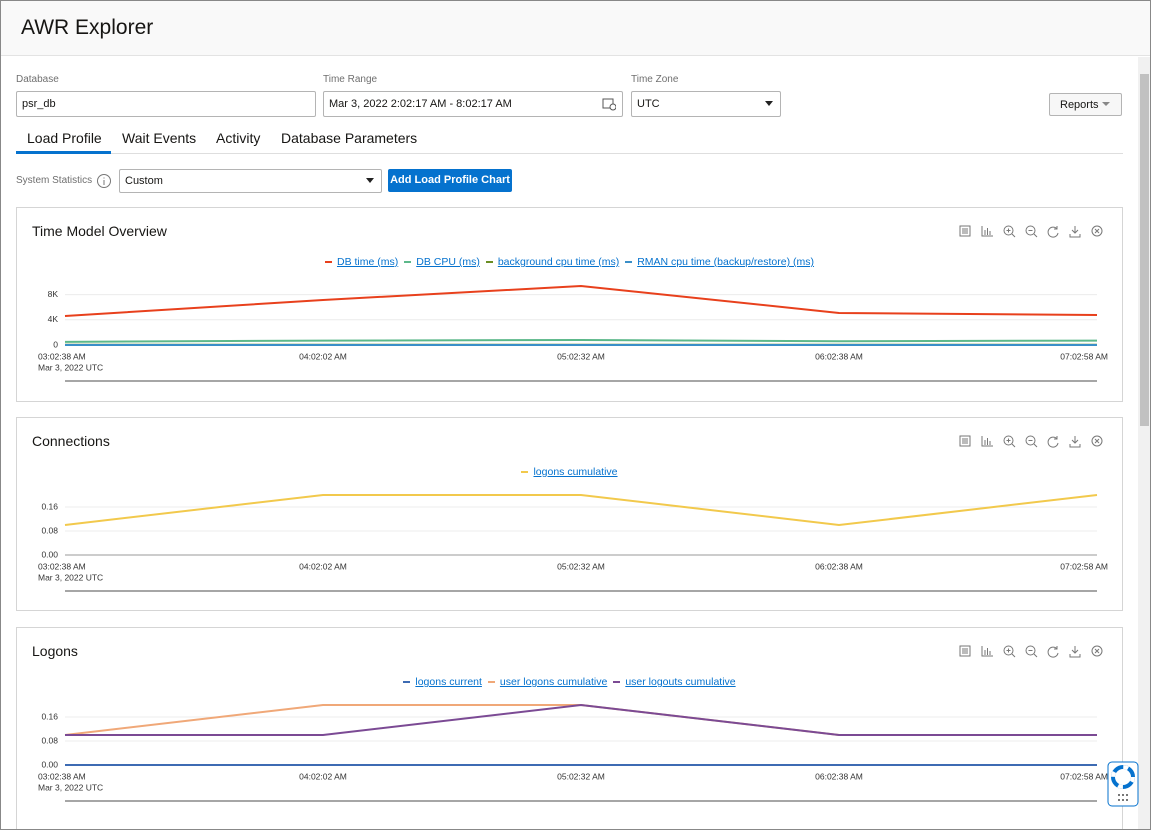 This screenshot has height=830, width=1151. Describe the element at coordinates (558, 262) in the screenshot. I see `legend-label: background cpu time (ms)` at that location.